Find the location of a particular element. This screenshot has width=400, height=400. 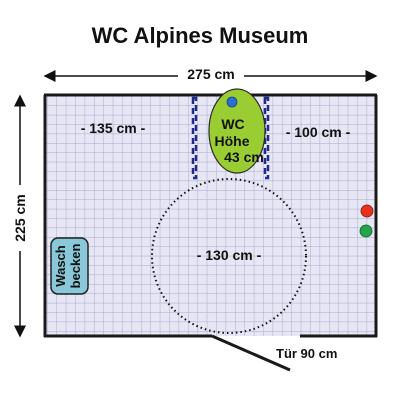

width-label-bg is located at coordinates (211, 75).